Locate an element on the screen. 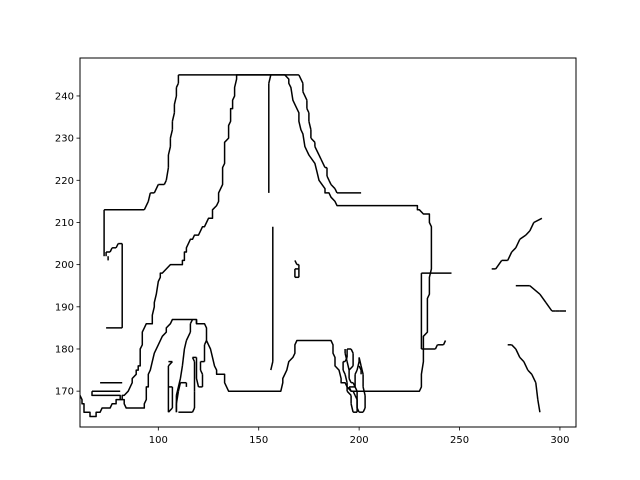 The height and width of the screenshot is (480, 640). x-tick-label: 250 is located at coordinates (459, 440).